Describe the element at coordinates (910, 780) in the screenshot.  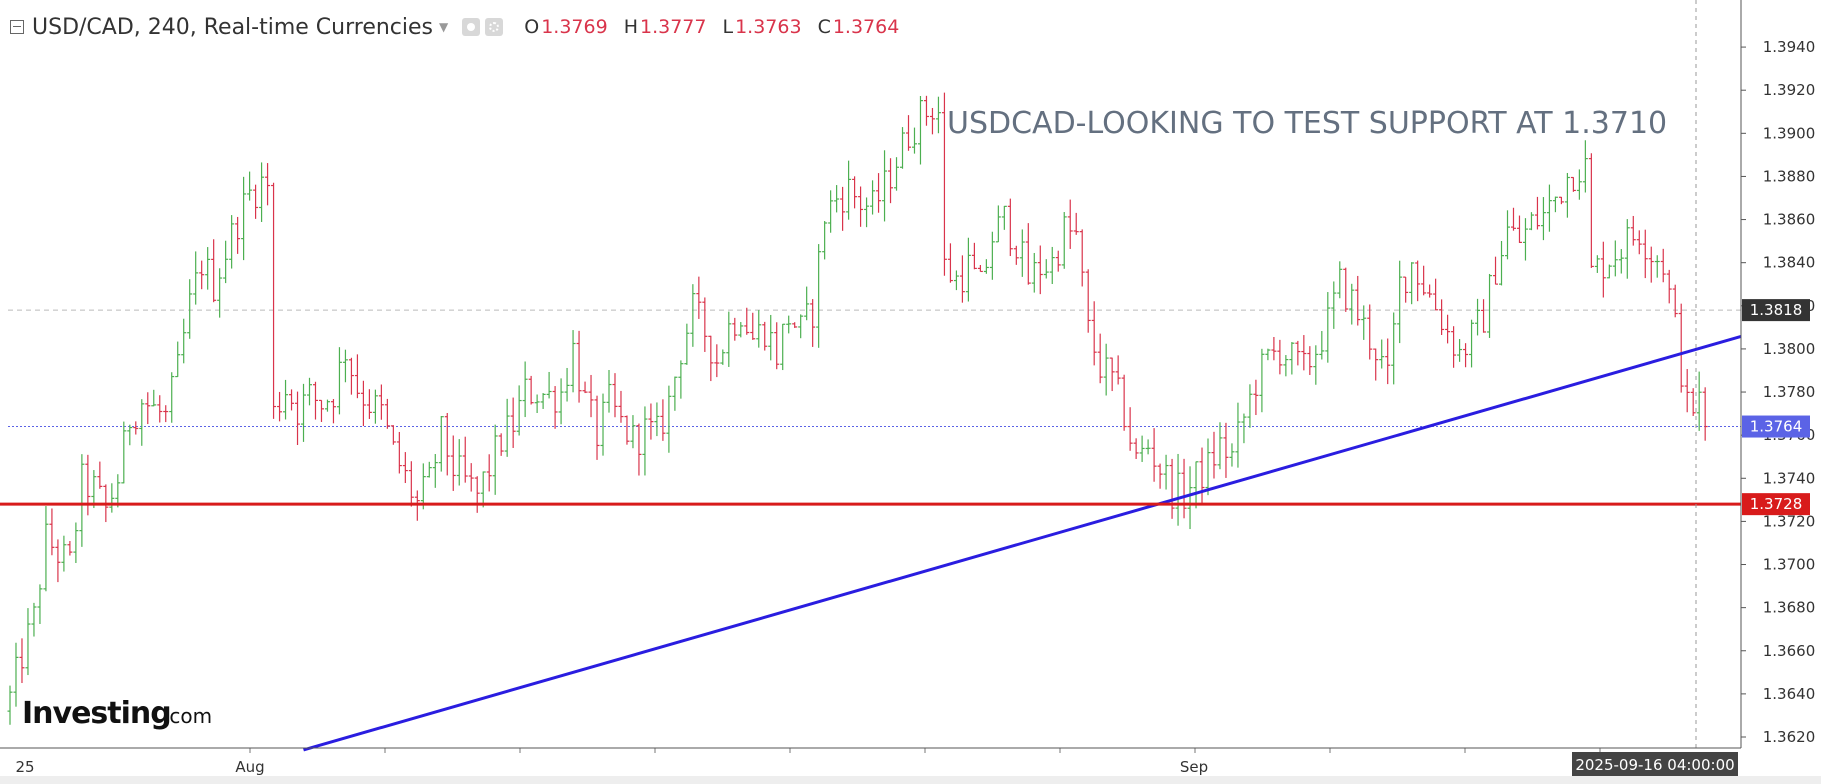
I see `bottom-scrollbar` at that location.